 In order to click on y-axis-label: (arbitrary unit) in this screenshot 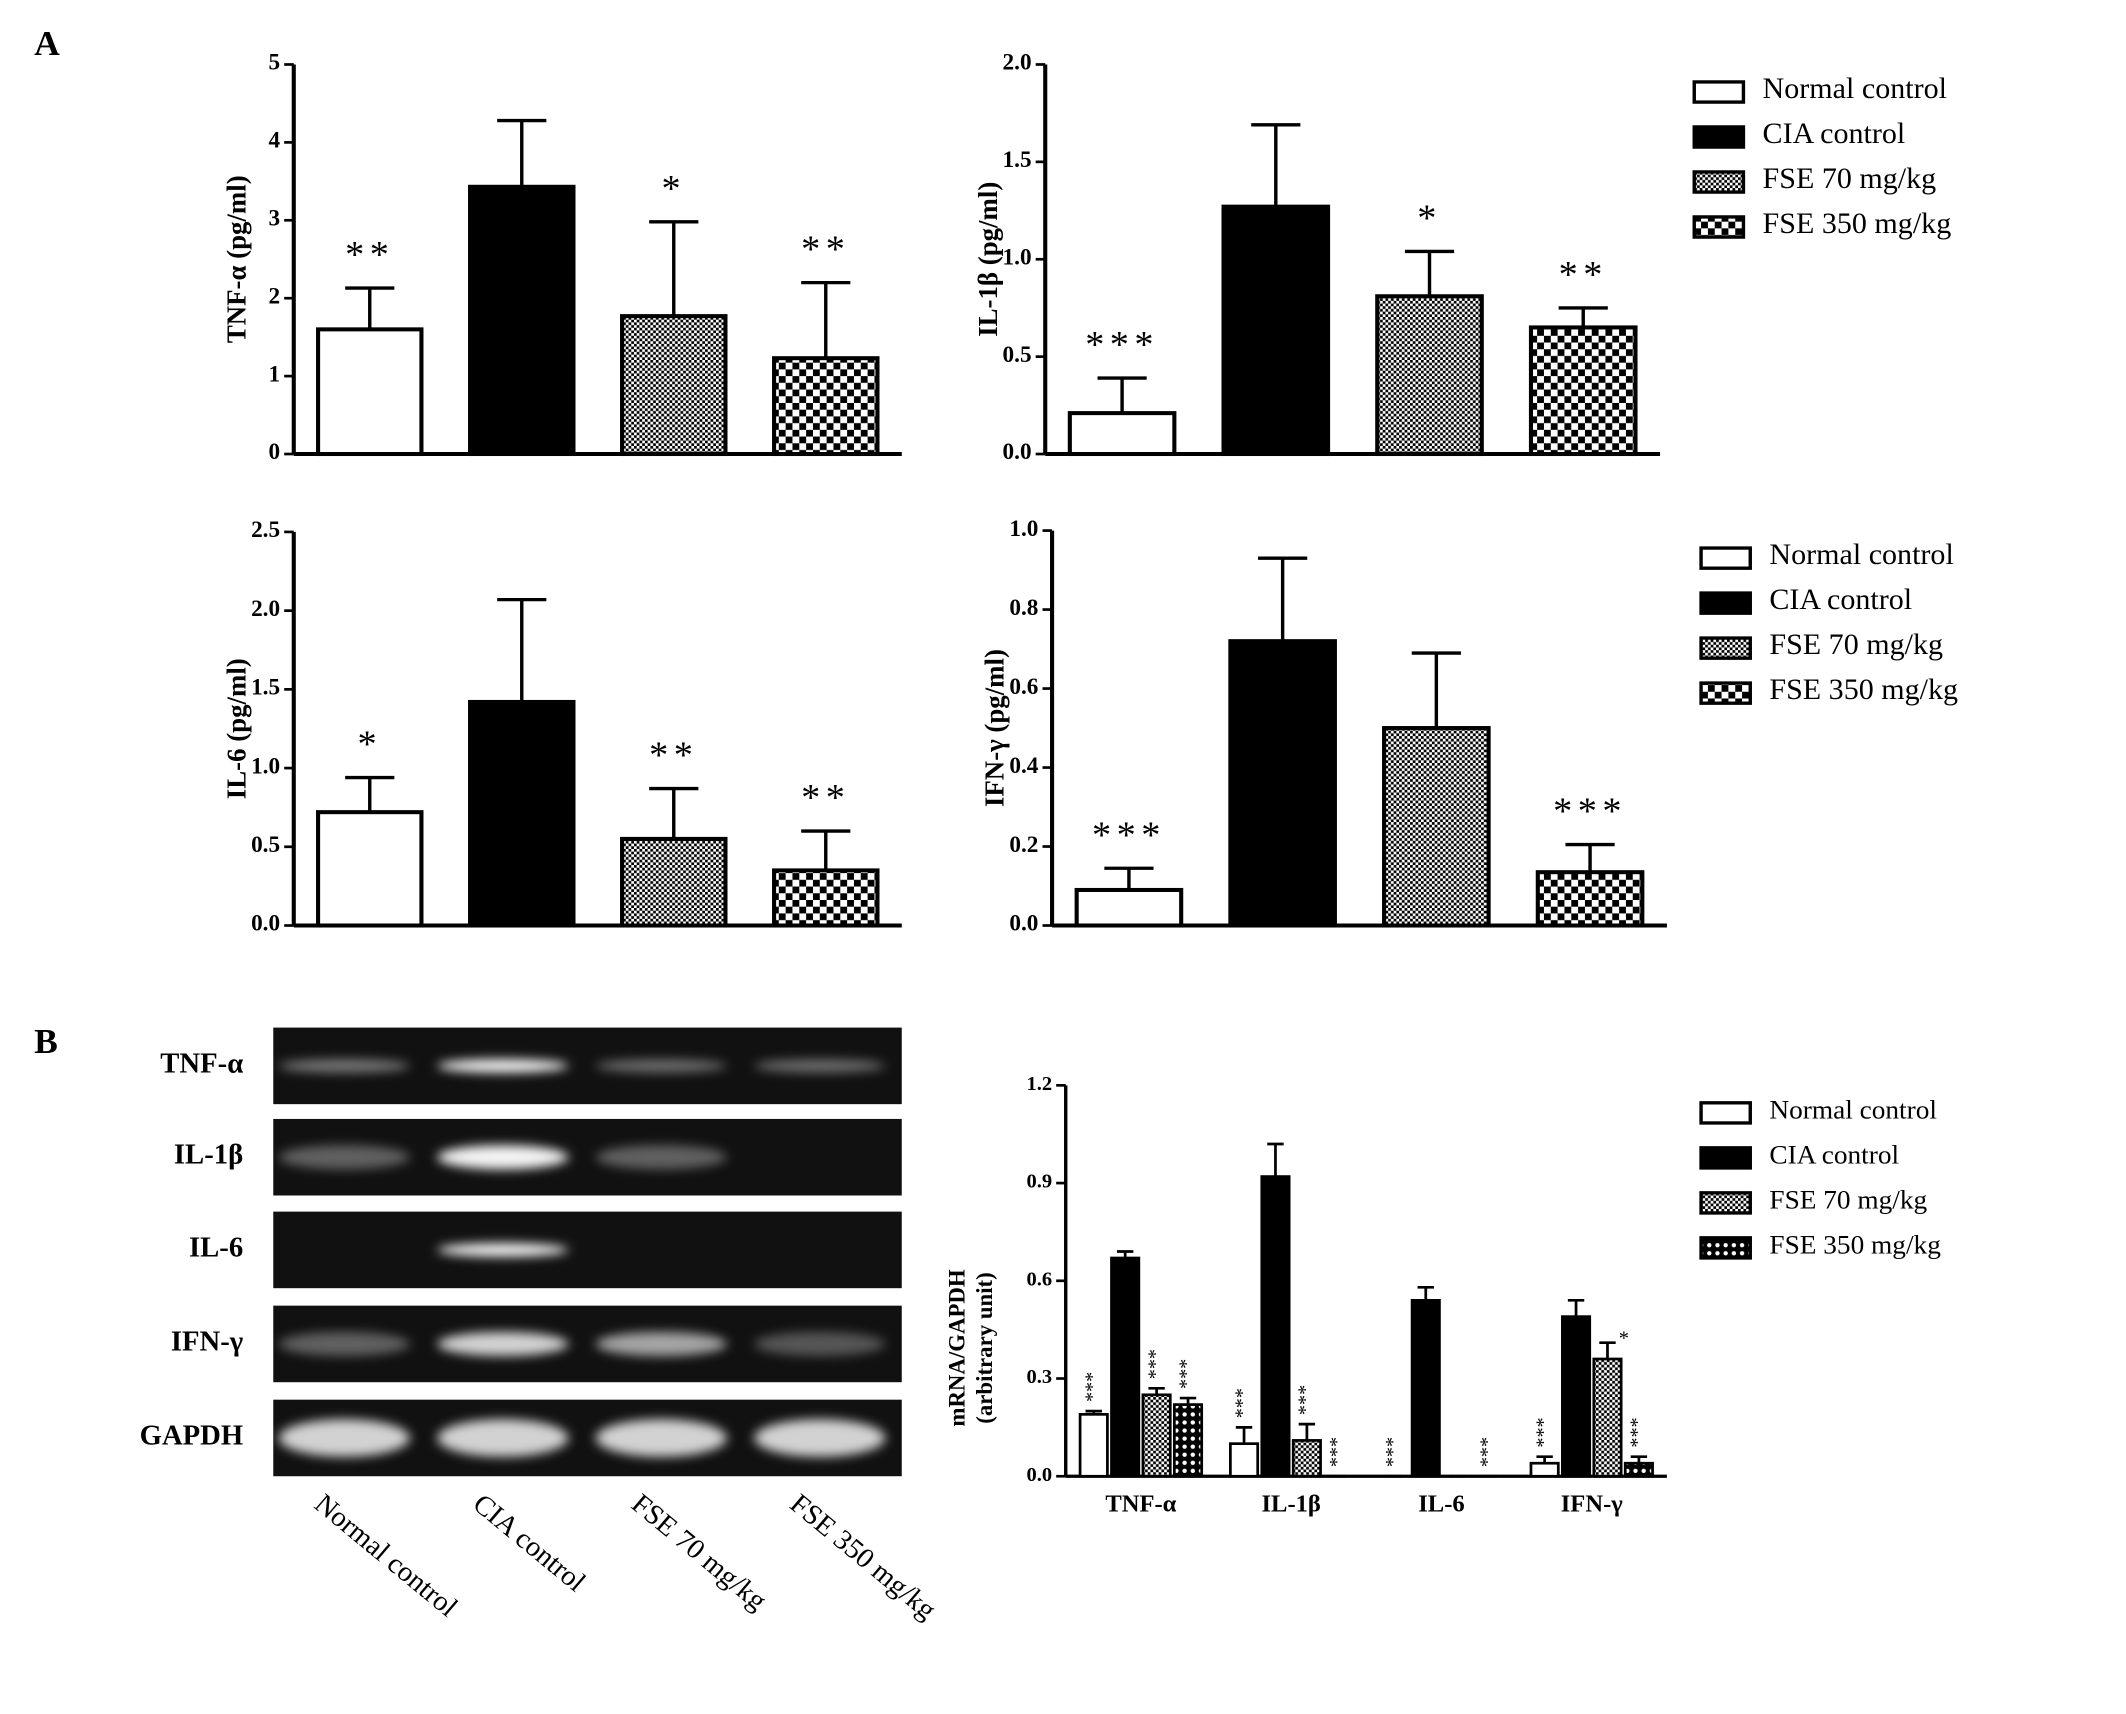, I will do `click(984, 1347)`.